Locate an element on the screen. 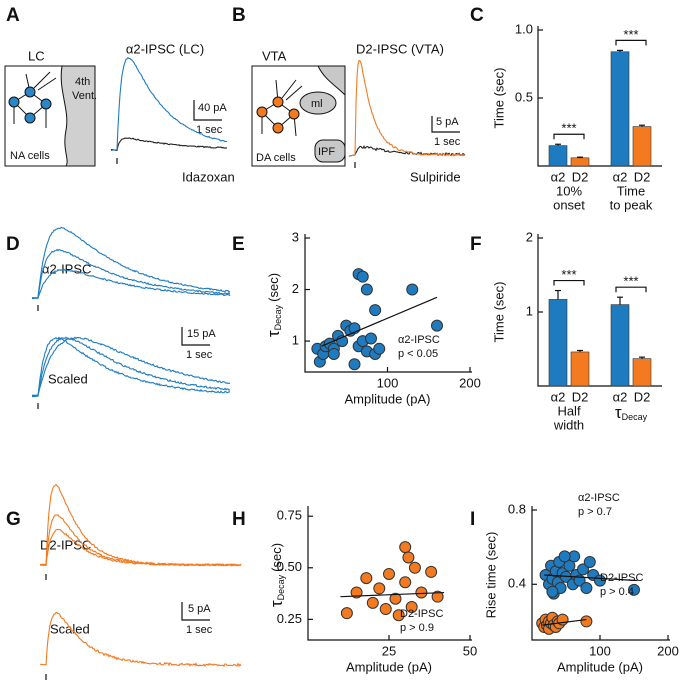 This screenshot has width=682, height=688. annotation: p > 0.4 is located at coordinates (617, 592).